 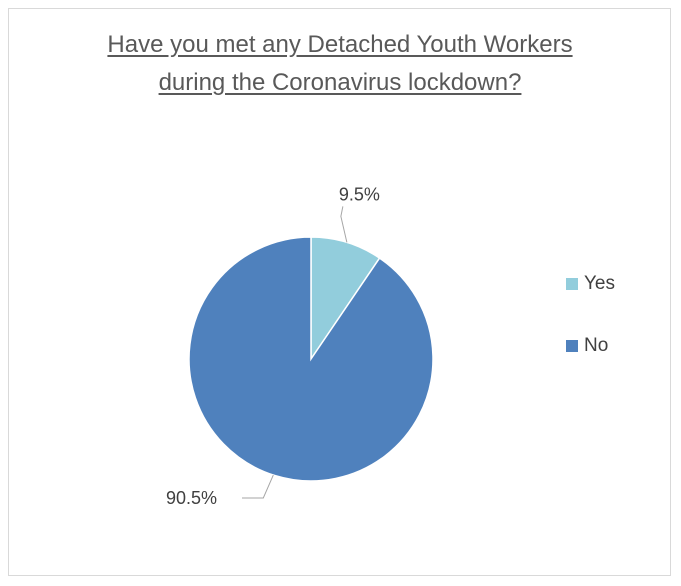 I want to click on legend-label-no: No, so click(x=596, y=345).